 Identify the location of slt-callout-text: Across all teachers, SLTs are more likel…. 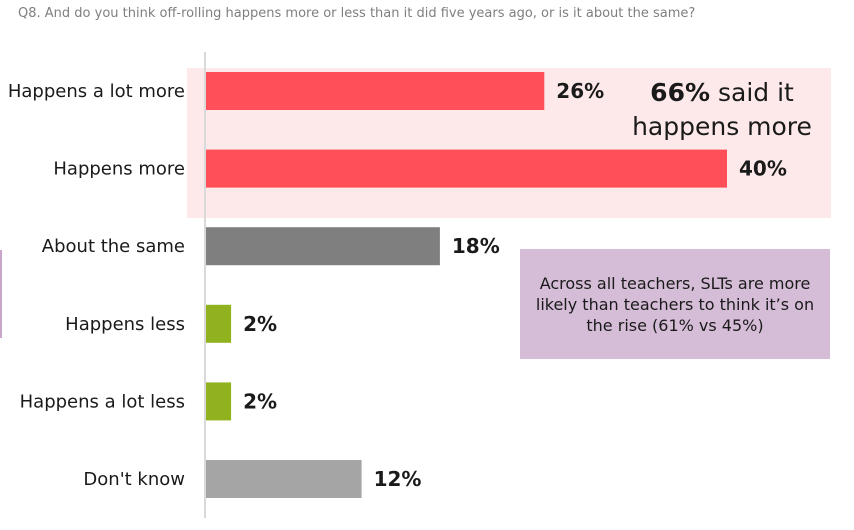
(675, 304).